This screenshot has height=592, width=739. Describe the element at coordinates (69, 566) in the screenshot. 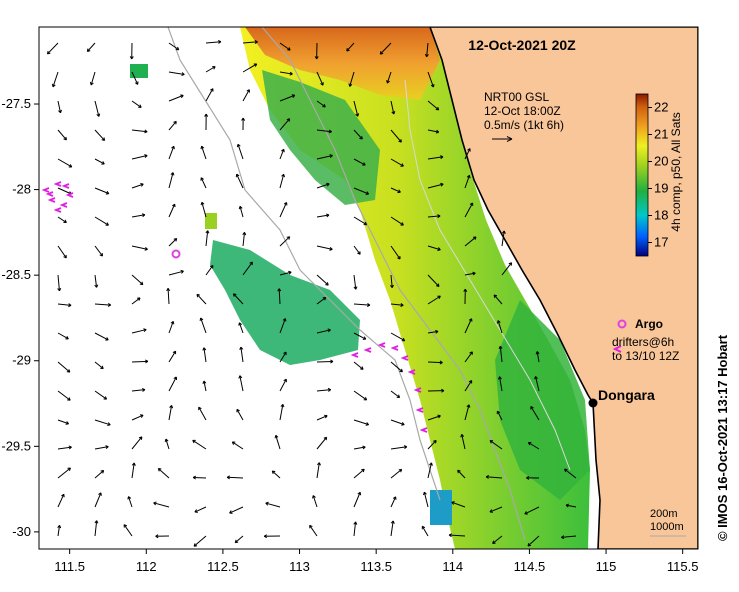

I see `x-tick-label: 111.5` at that location.